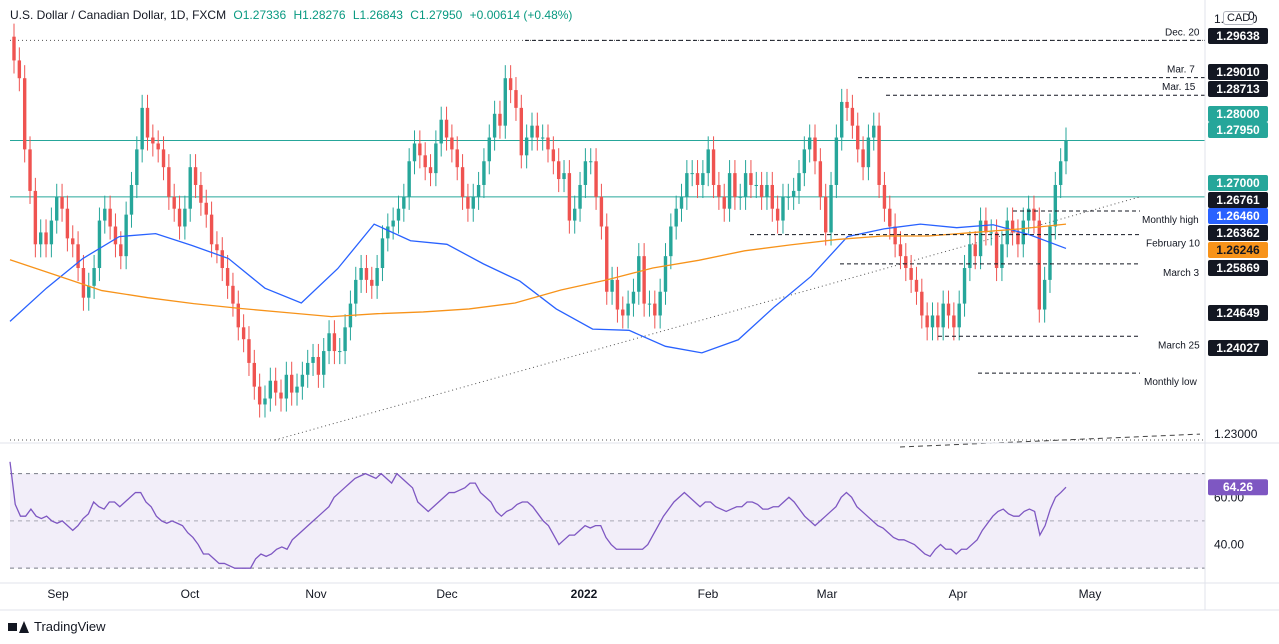 The width and height of the screenshot is (1279, 644). Describe the element at coordinates (958, 594) in the screenshot. I see `time-tick-label: Apr` at that location.